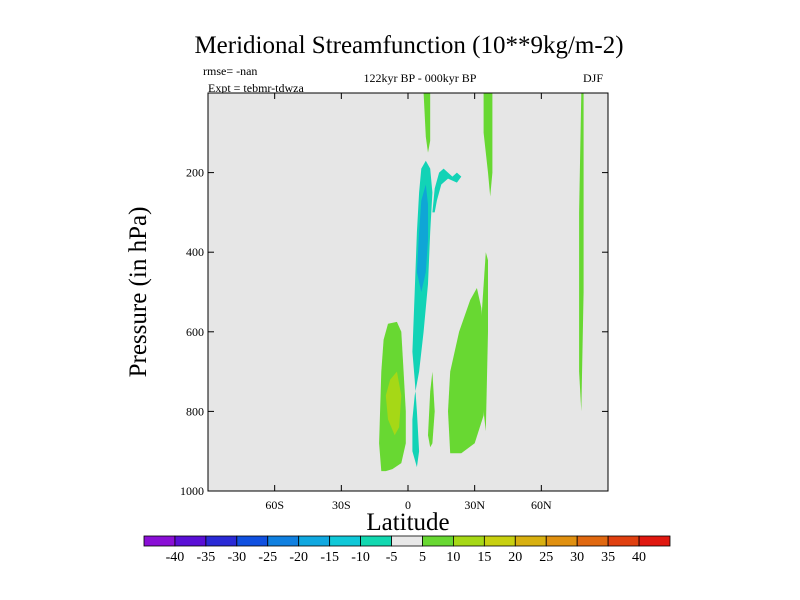 This screenshot has width=800, height=600. What do you see at coordinates (422, 557) in the screenshot?
I see `colorbar-label: 5` at bounding box center [422, 557].